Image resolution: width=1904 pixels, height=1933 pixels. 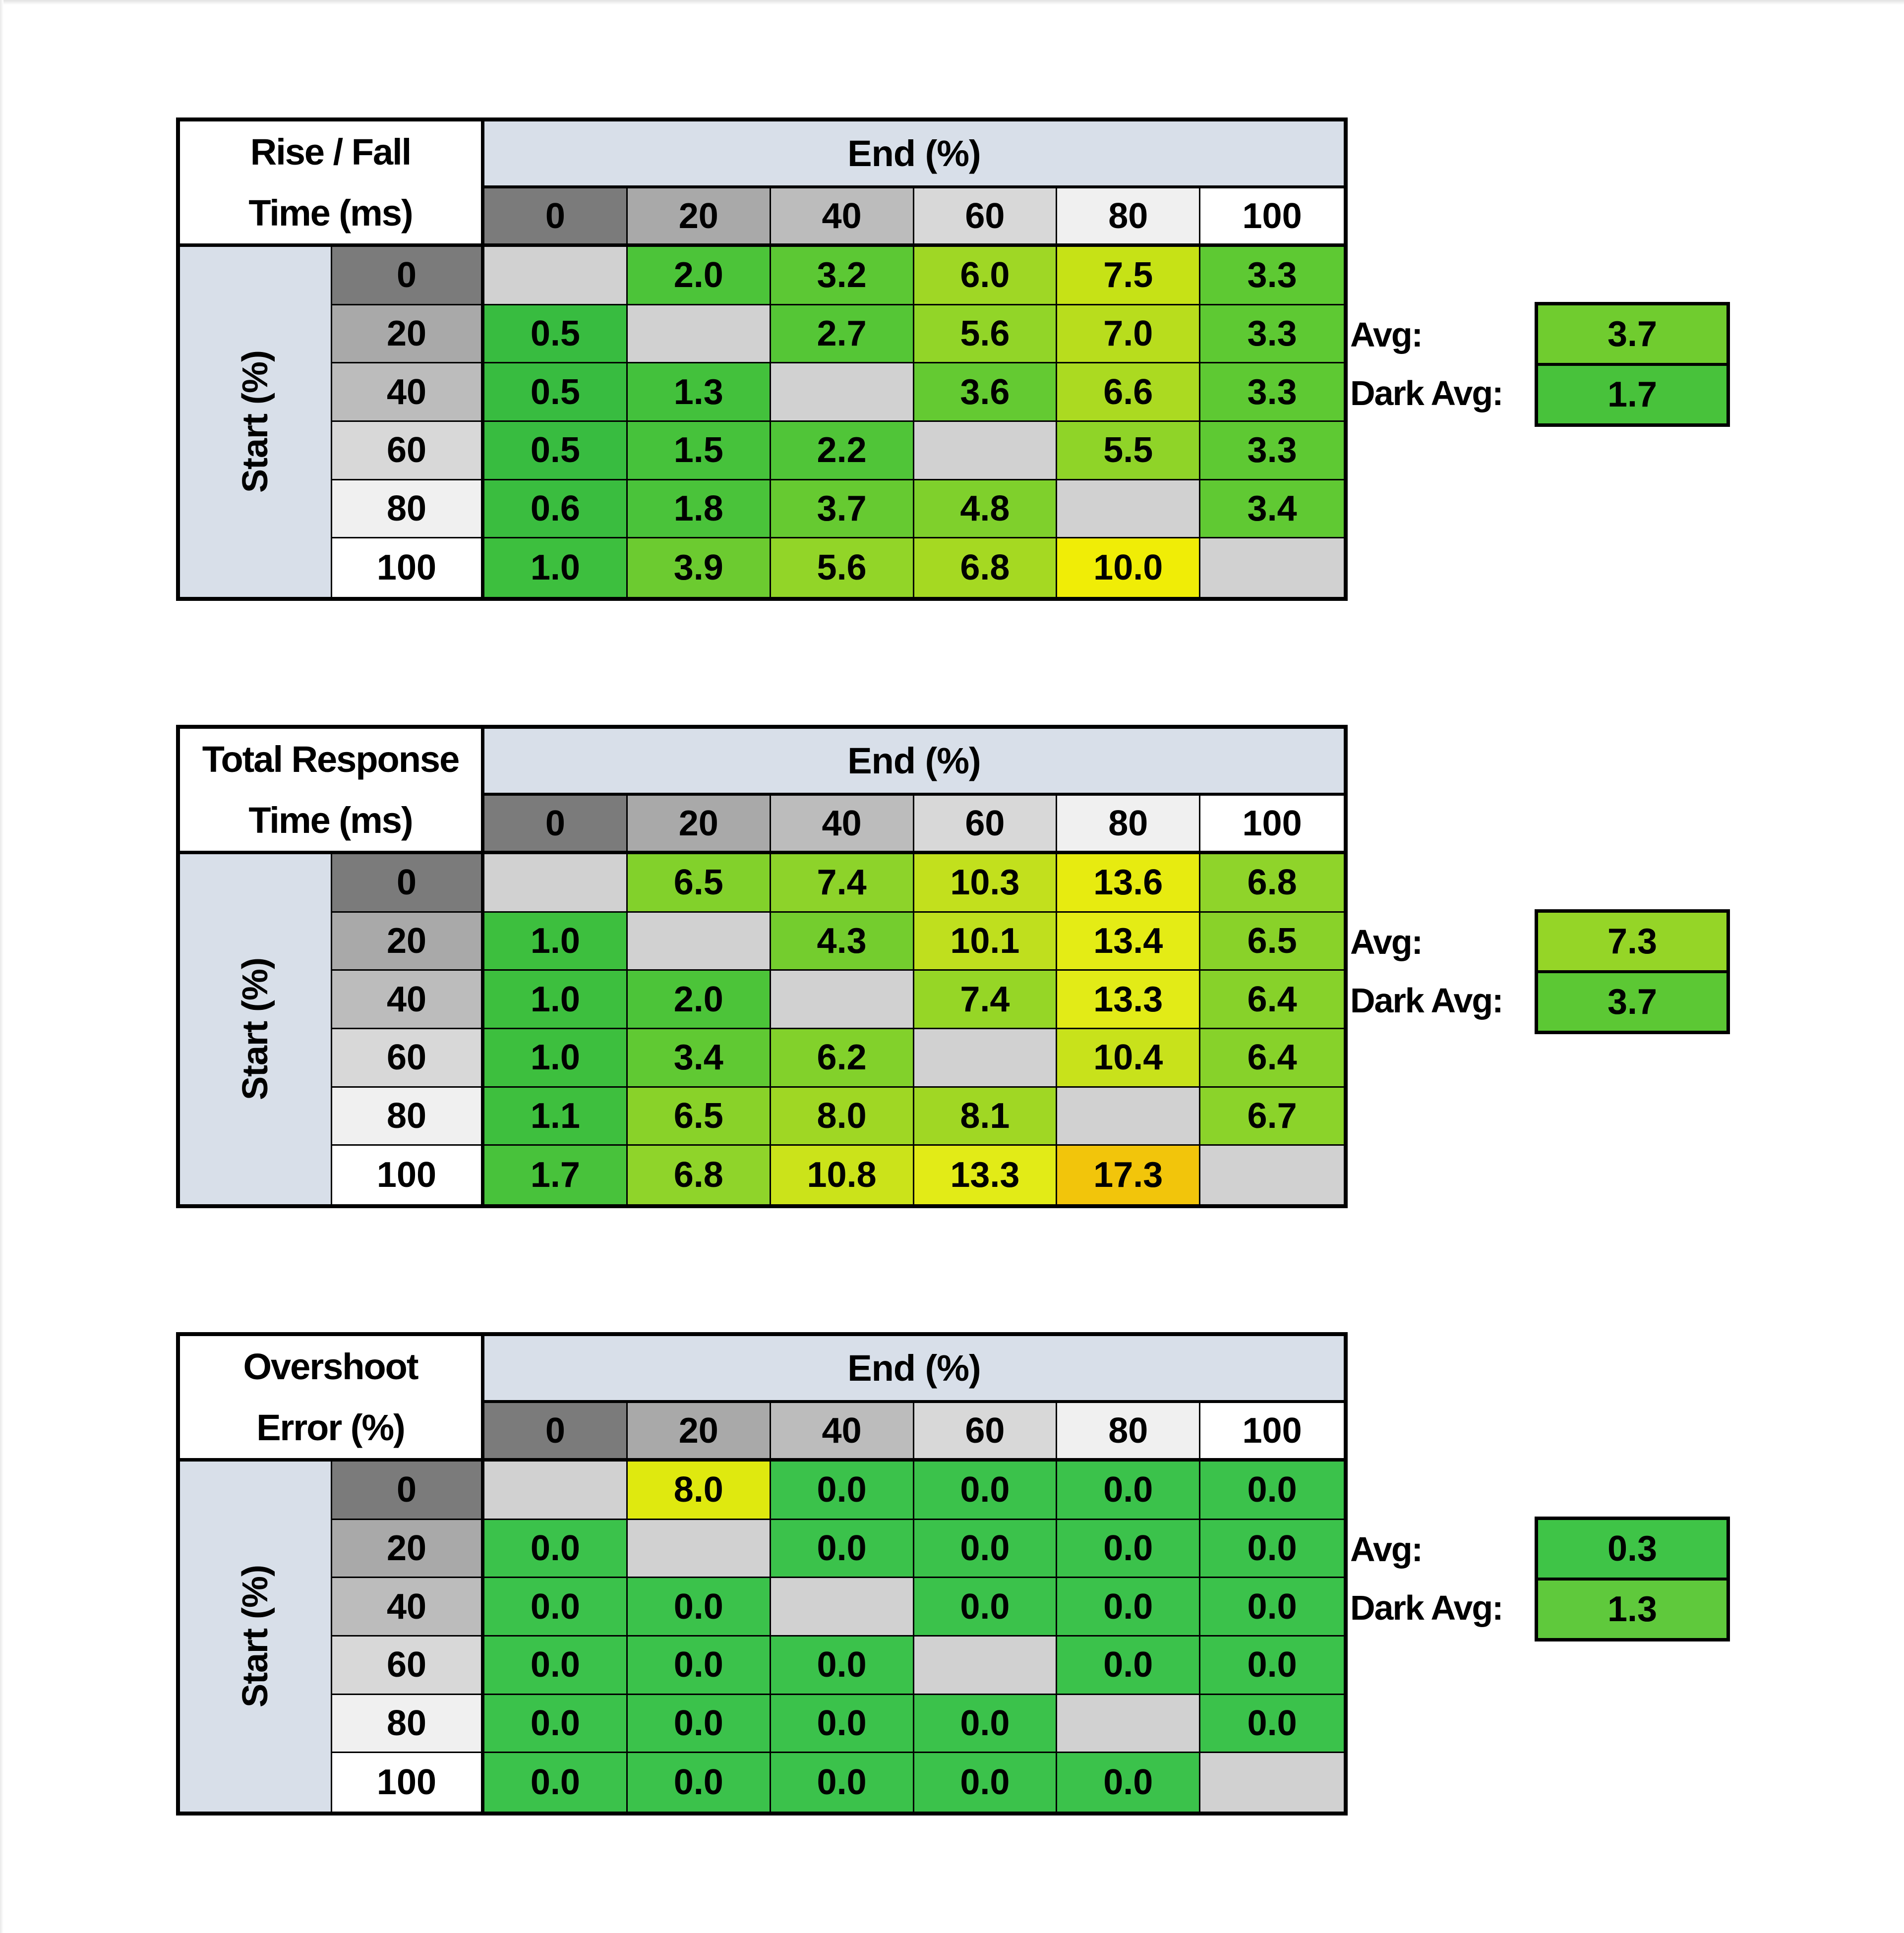 I want to click on heatmap-cell-20-40: 0.0, so click(x=842, y=1549).